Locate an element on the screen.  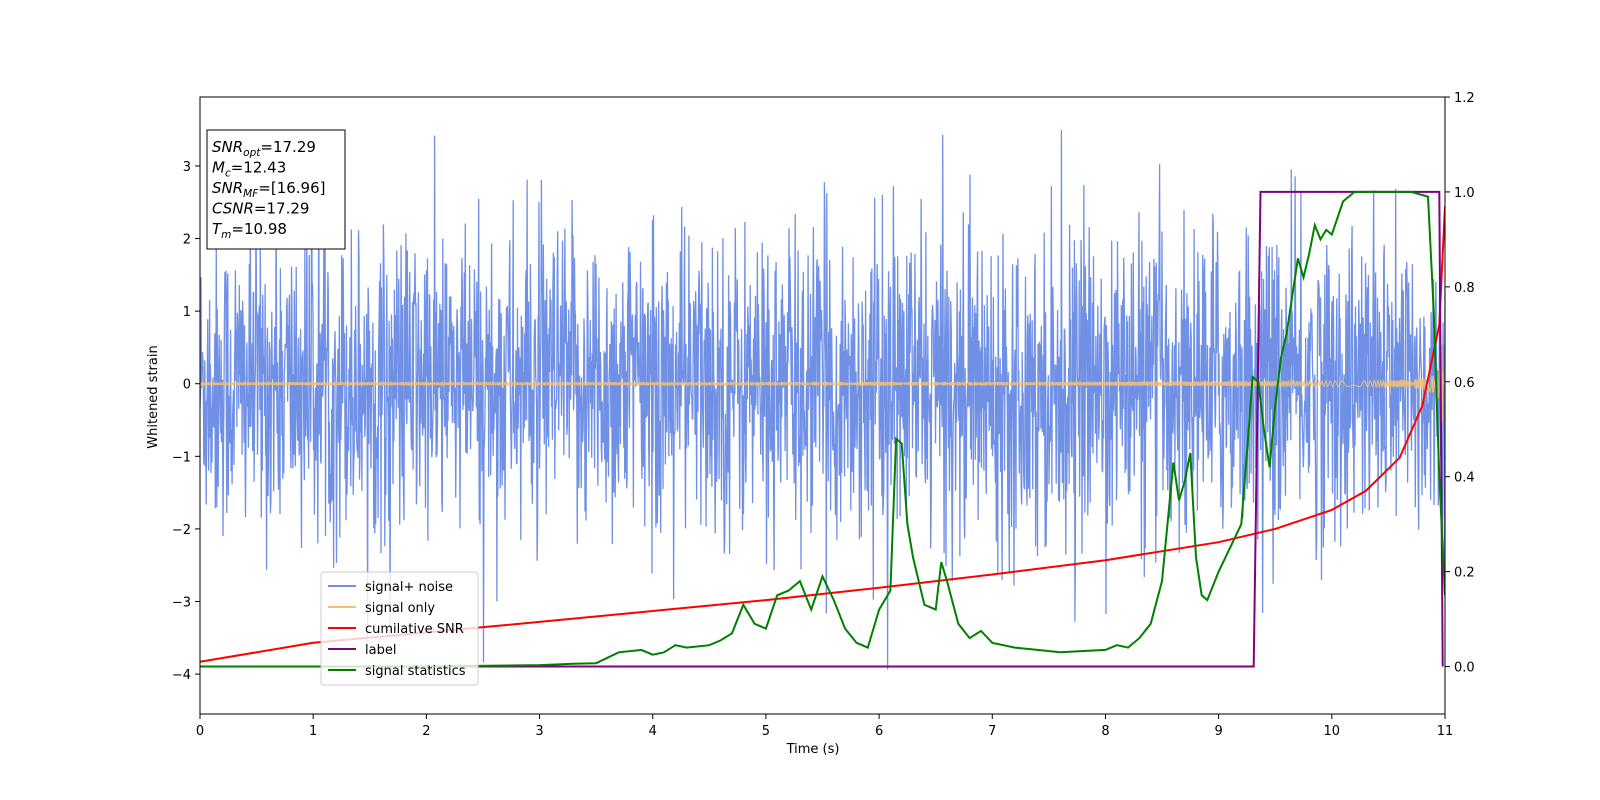
legend-label: signal+ noise is located at coordinates (409, 587).